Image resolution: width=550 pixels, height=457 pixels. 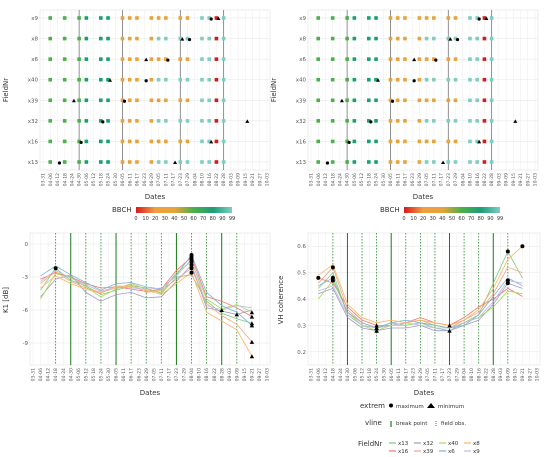 What do you see at coordinates (461, 219) in the screenshot?
I see `colorbar-tick: 60` at bounding box center [461, 219].